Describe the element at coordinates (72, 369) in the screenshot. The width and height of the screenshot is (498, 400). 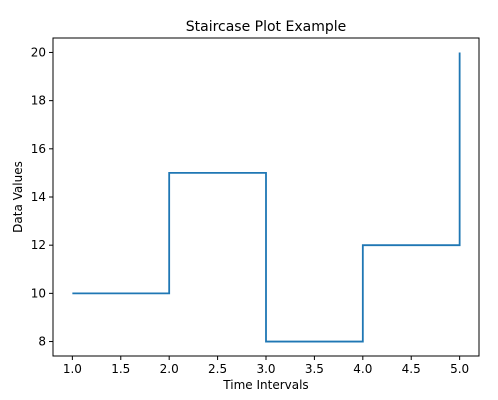
I see `x-tick-label: 1.0` at that location.